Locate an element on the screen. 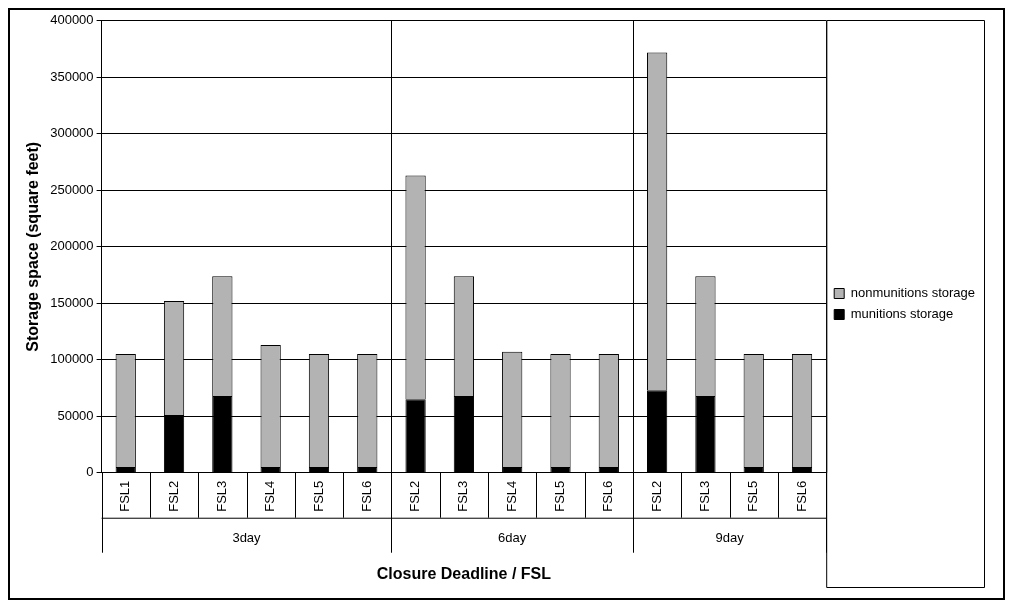 The width and height of the screenshot is (1013, 608). y-tick-label: 350000 is located at coordinates (72, 76).